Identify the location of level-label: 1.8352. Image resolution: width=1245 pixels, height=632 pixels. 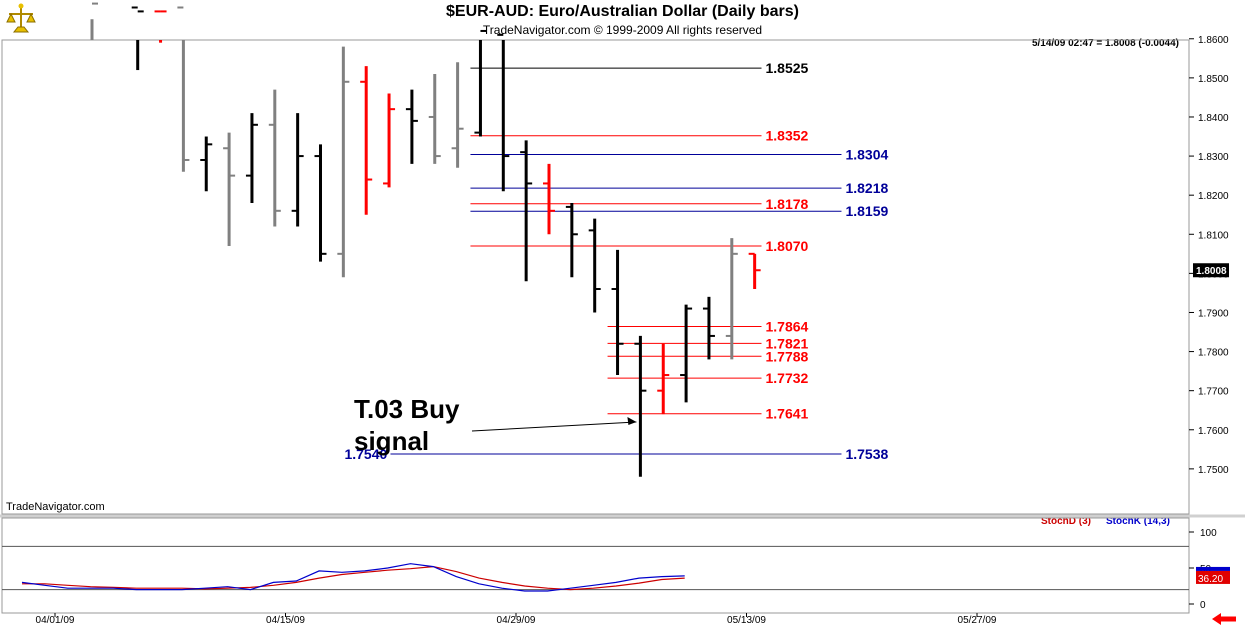
(787, 136).